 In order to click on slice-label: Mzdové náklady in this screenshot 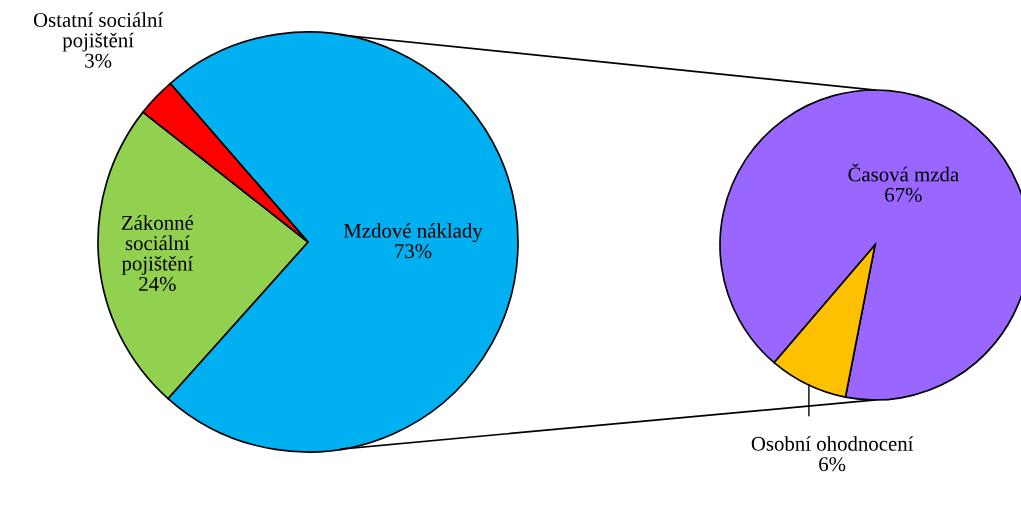, I will do `click(413, 233)`.